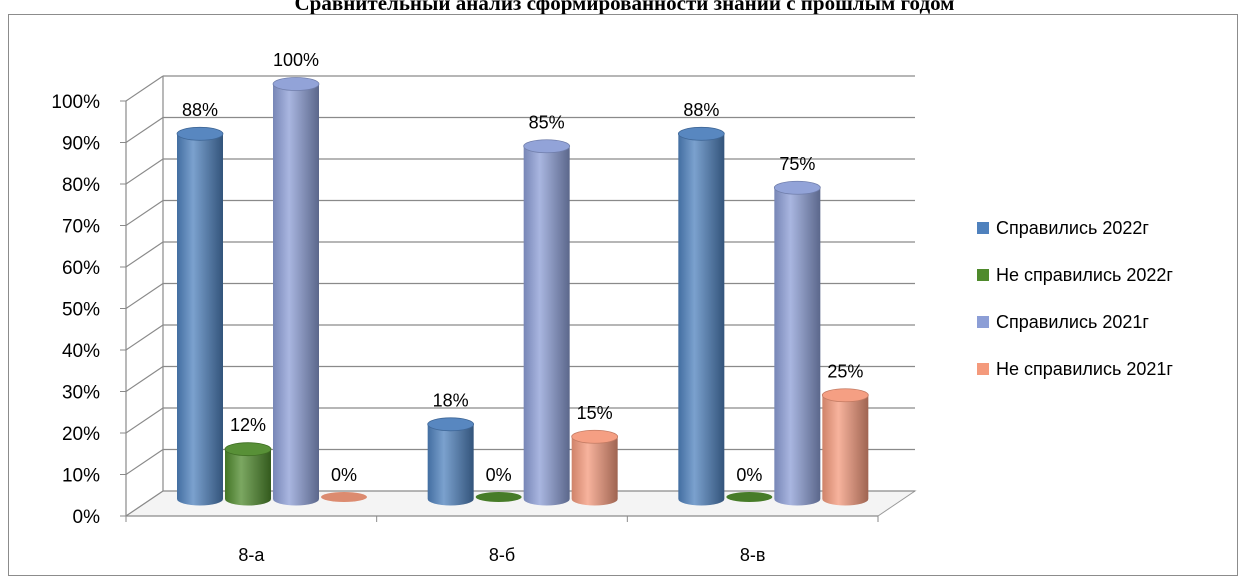 The image size is (1249, 581). What do you see at coordinates (81, 227) in the screenshot?
I see `y-tick-label: 70%` at bounding box center [81, 227].